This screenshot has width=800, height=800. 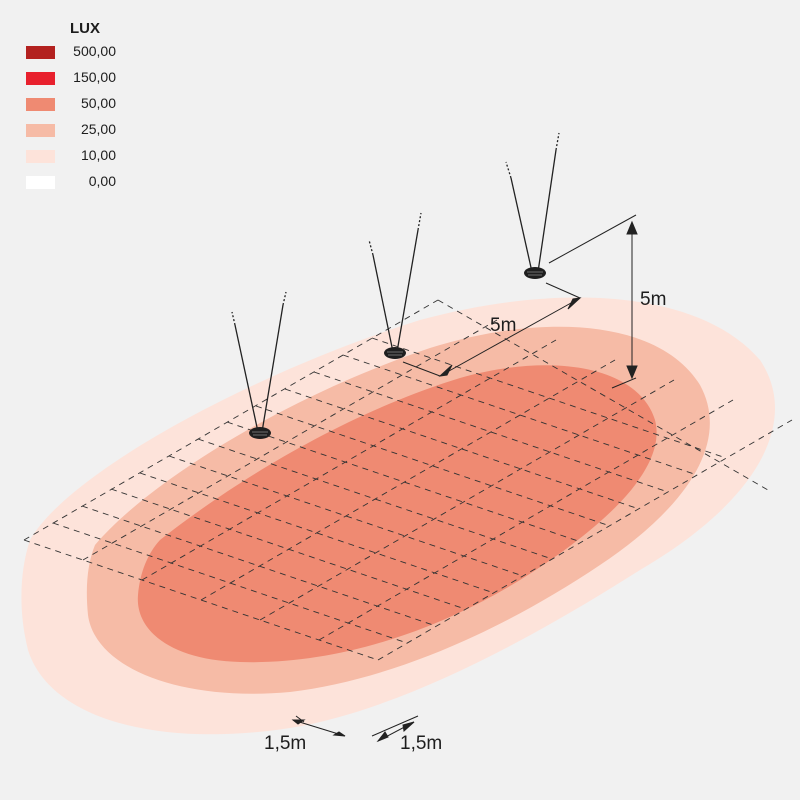 I want to click on spacing-dimension, so click(x=492, y=329).